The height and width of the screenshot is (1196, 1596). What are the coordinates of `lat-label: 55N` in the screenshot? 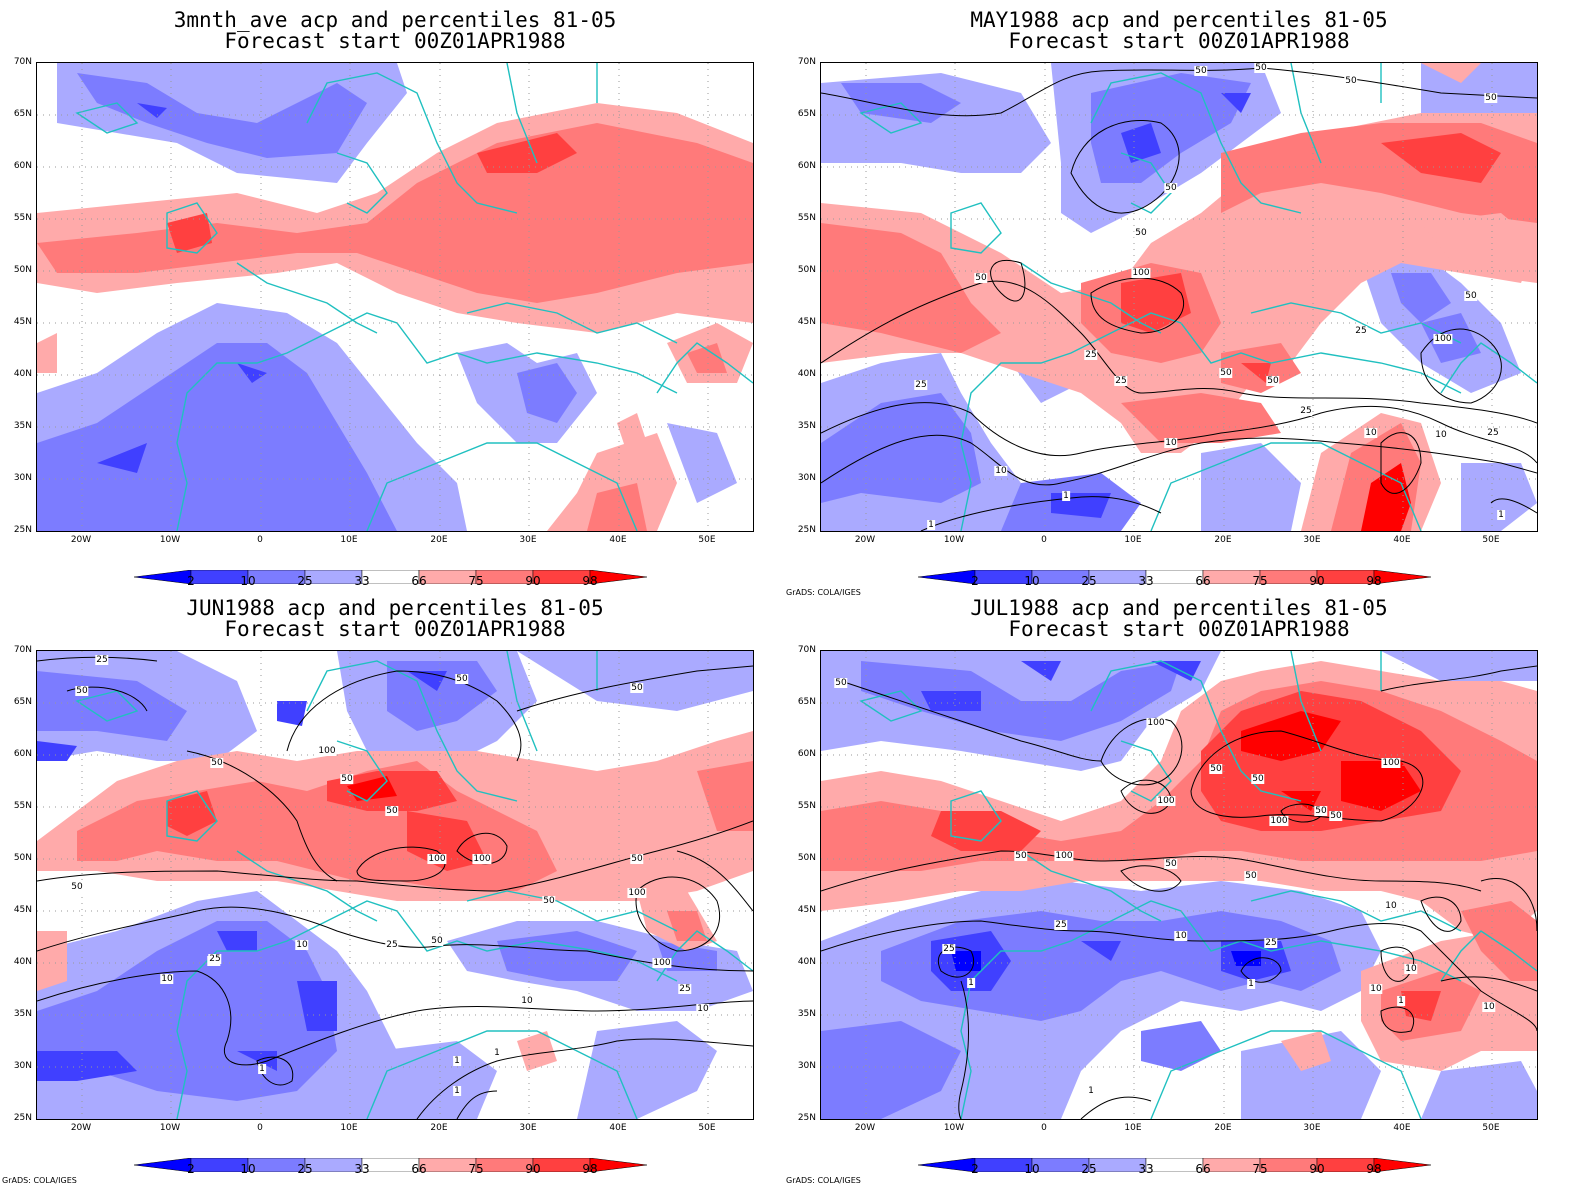 It's located at (806, 806).